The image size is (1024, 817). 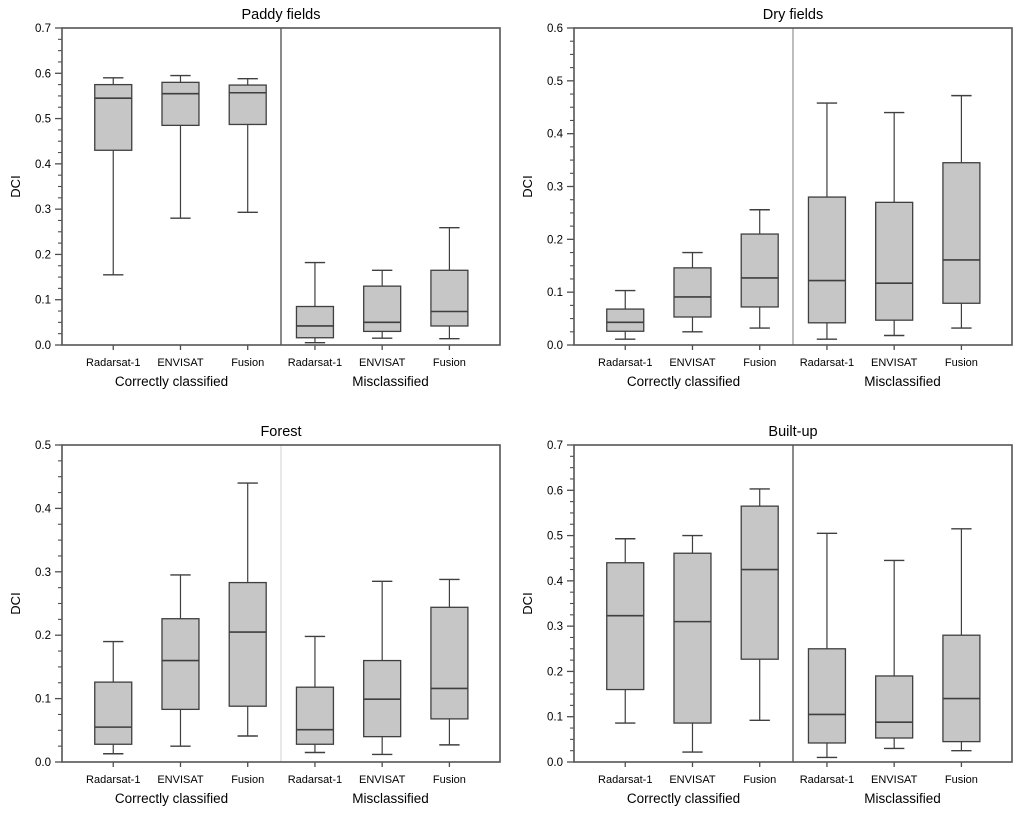 I want to click on chart-title: Forest, so click(x=280, y=432).